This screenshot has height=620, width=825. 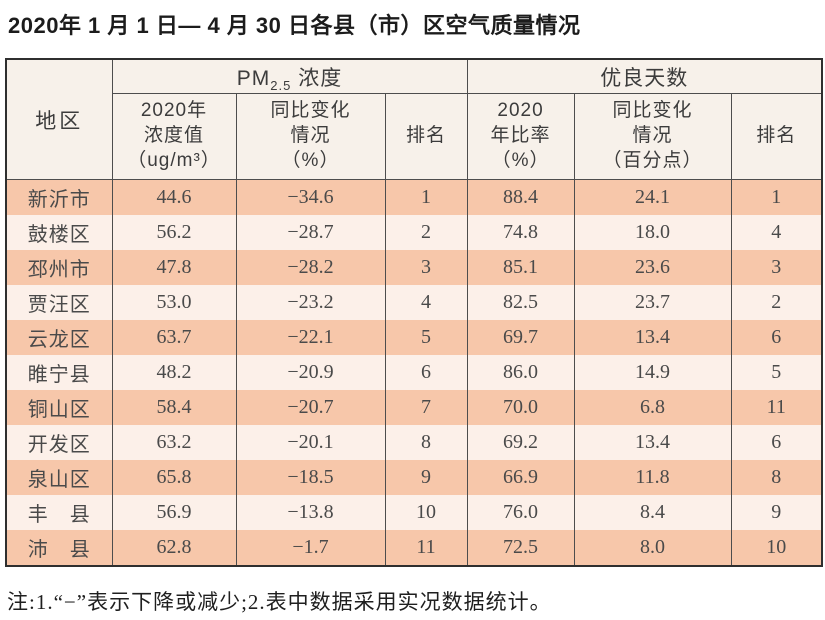 I want to click on table-row: 泉山区 65.8 −18.5 9 66.9 11.8 8, so click(x=414, y=477).